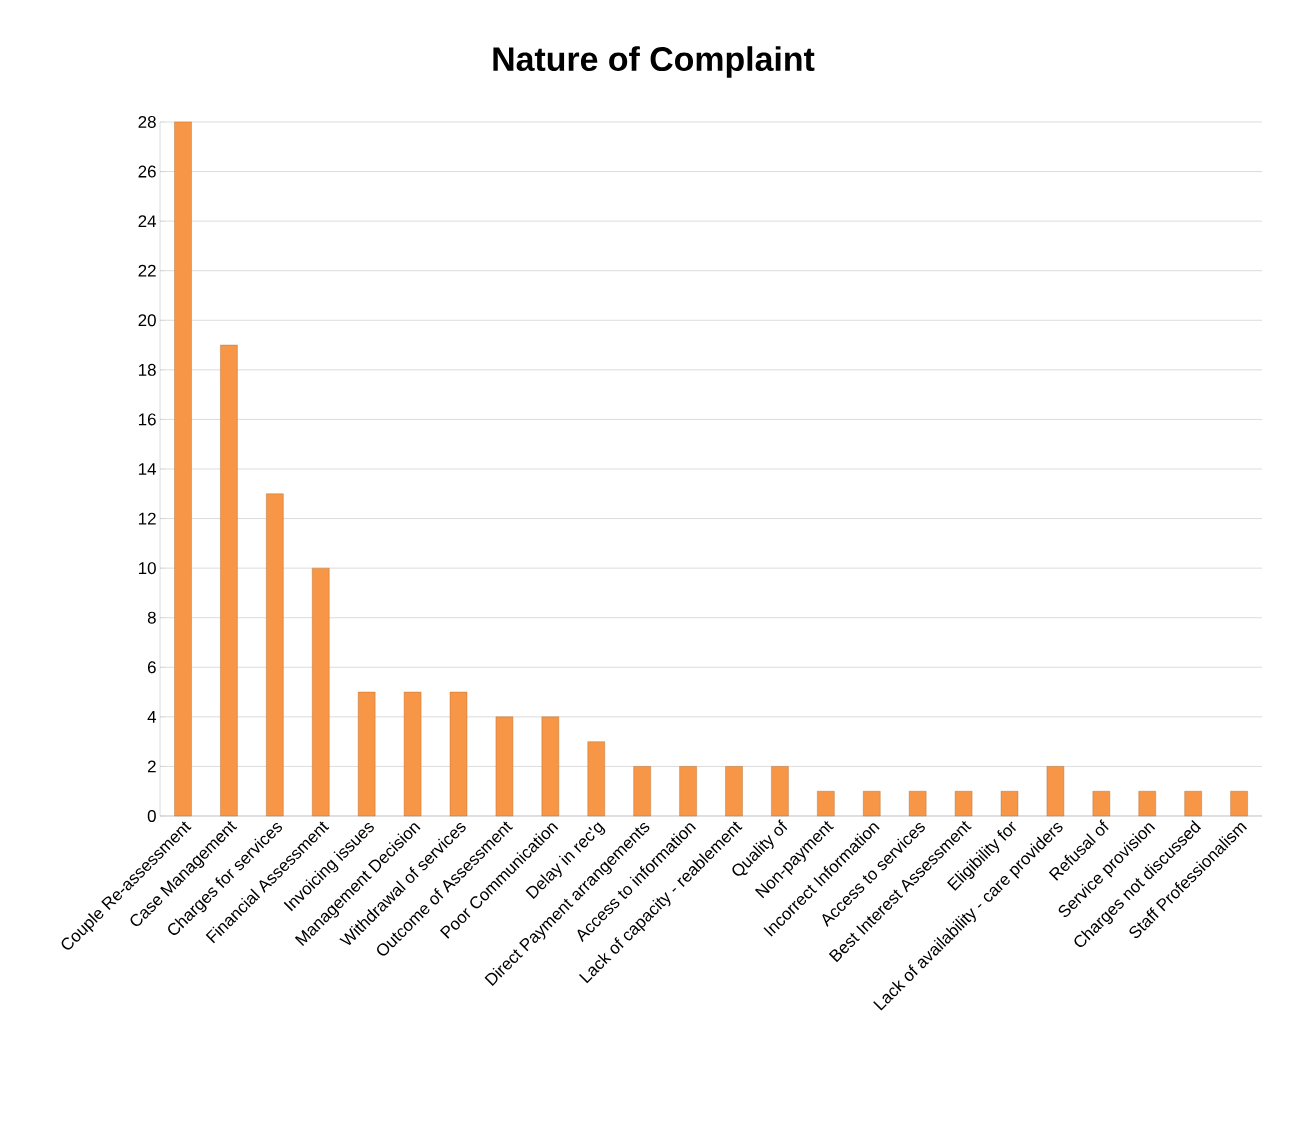 The width and height of the screenshot is (1306, 1127). What do you see at coordinates (147, 270) in the screenshot?
I see `y-tick-label: 22` at bounding box center [147, 270].